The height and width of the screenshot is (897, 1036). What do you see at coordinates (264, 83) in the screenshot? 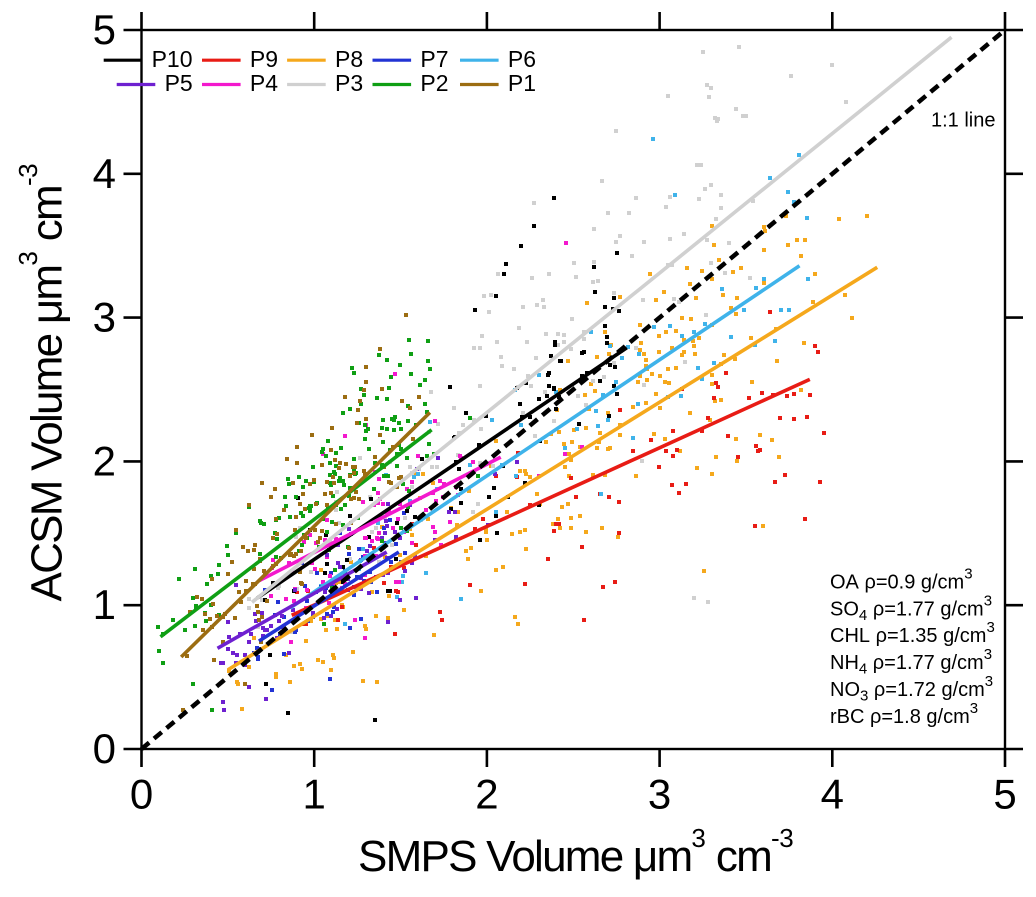
I see `svg-text: P4` at bounding box center [264, 83].